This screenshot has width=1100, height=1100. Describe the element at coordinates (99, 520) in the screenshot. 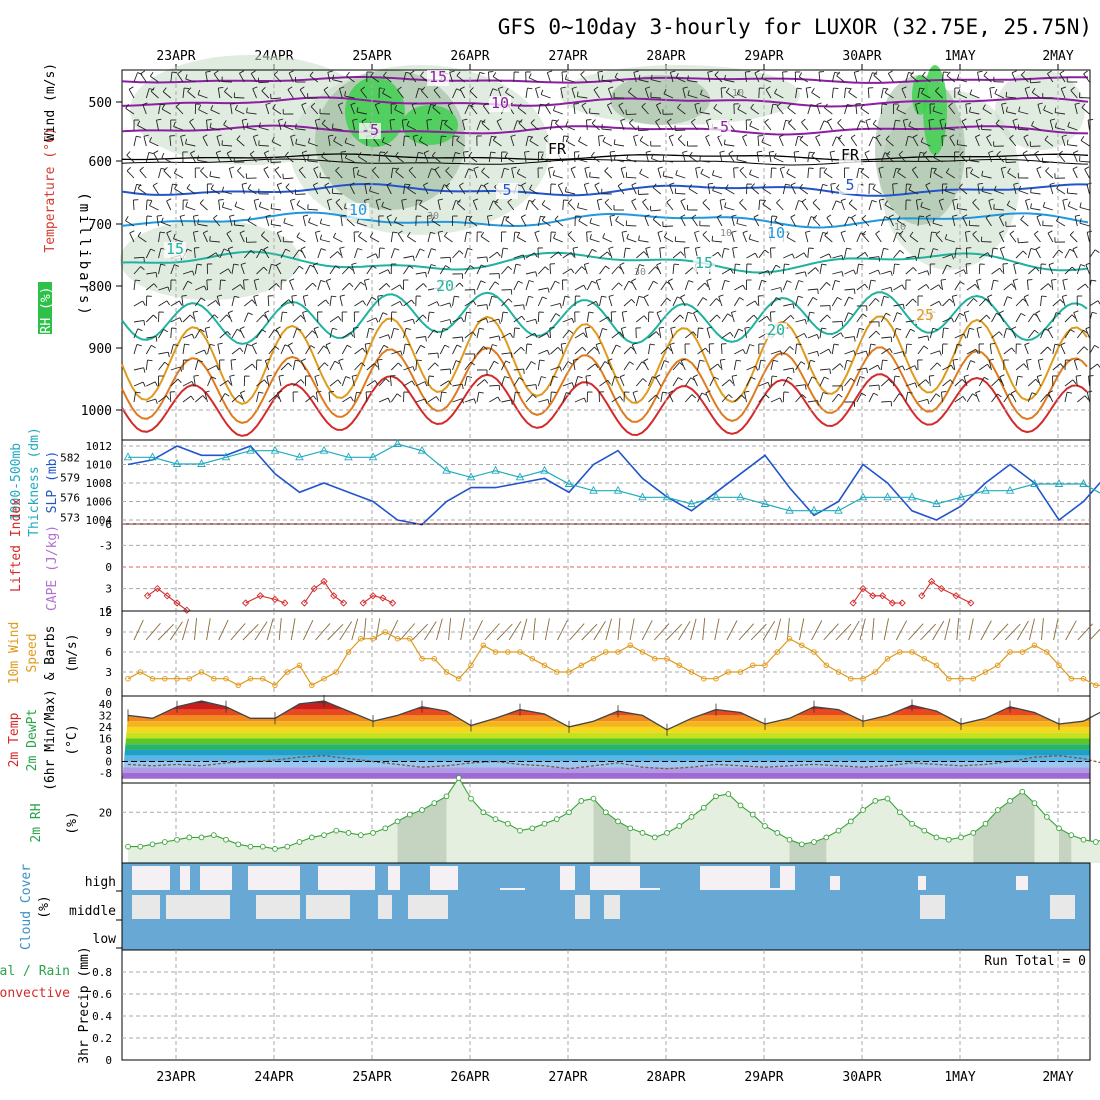

I see `slp-tick-label: 1004` at that location.